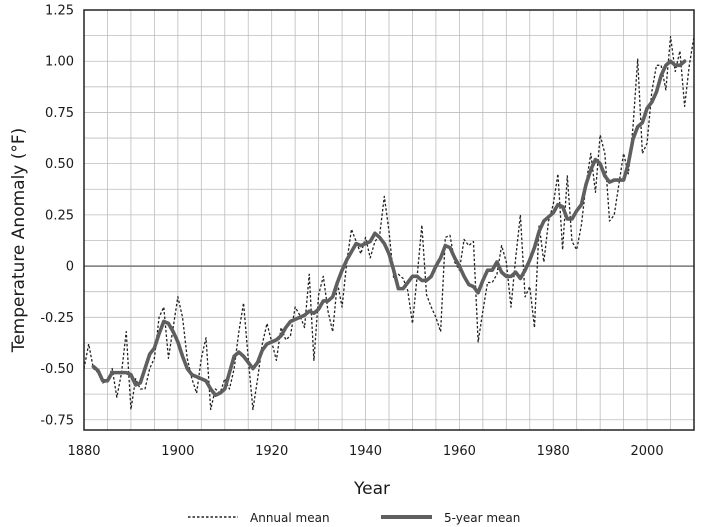 This screenshot has height=527, width=702. Describe the element at coordinates (57, 420) in the screenshot. I see `y-tick-label: -0.75` at that location.